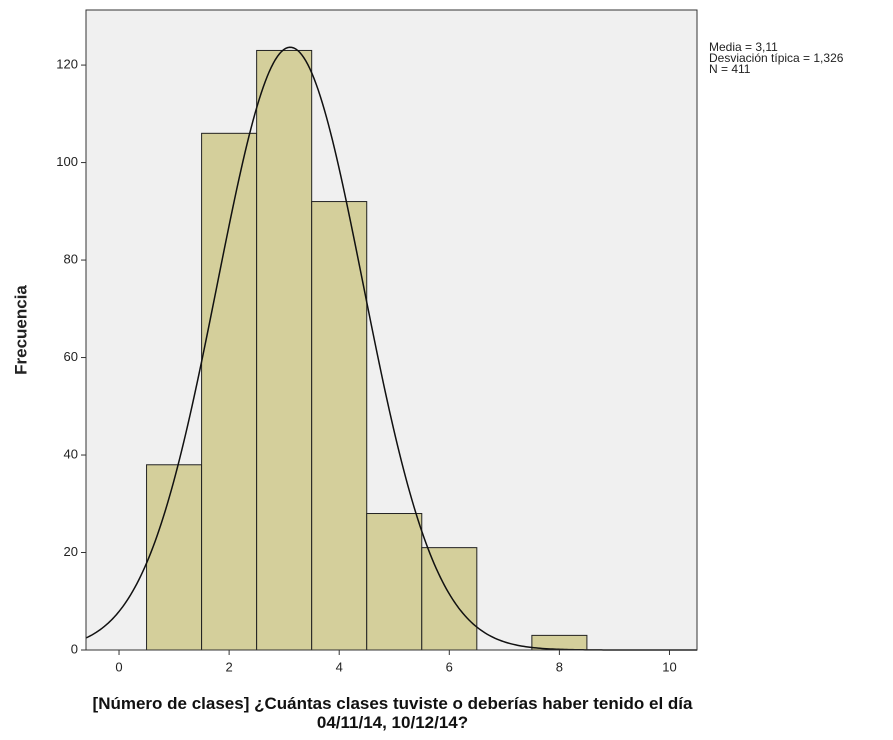 The height and width of the screenshot is (740, 893). Describe the element at coordinates (449, 666) in the screenshot. I see `x-tick-label: 6` at that location.